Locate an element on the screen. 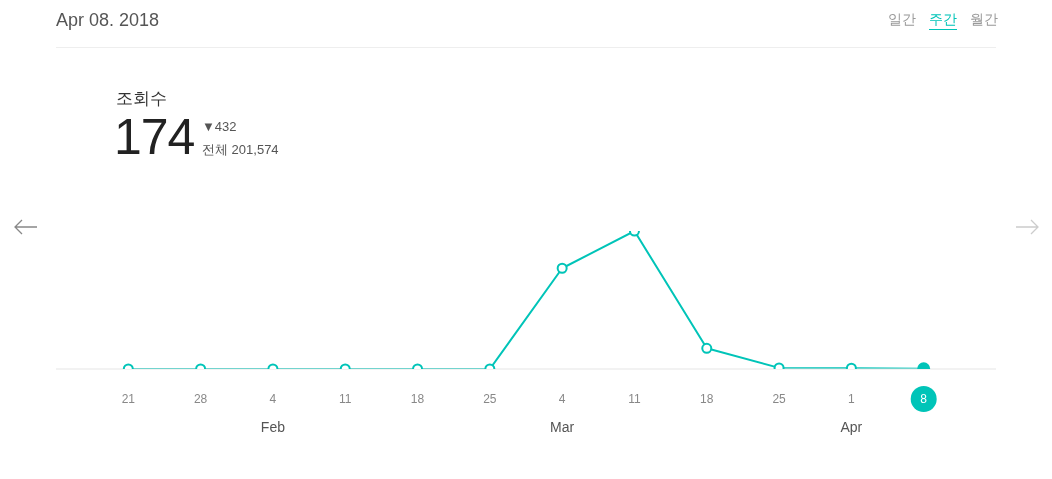  x-tick-label: 8 is located at coordinates (924, 399).